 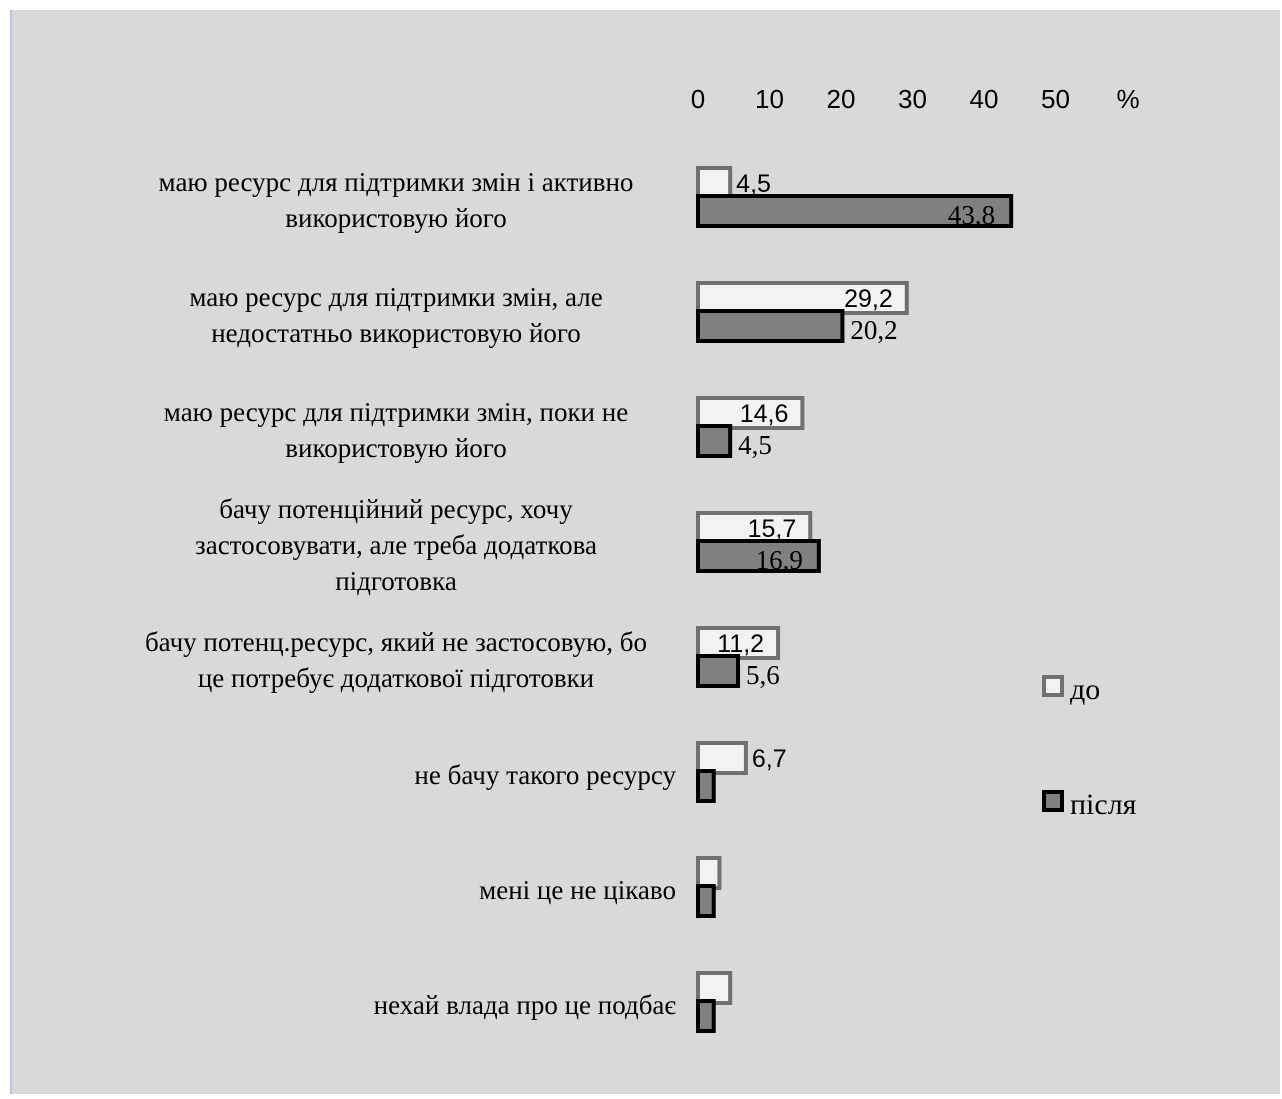 What do you see at coordinates (755, 445) in the screenshot?
I see `data-label-pislia: 4,5` at bounding box center [755, 445].